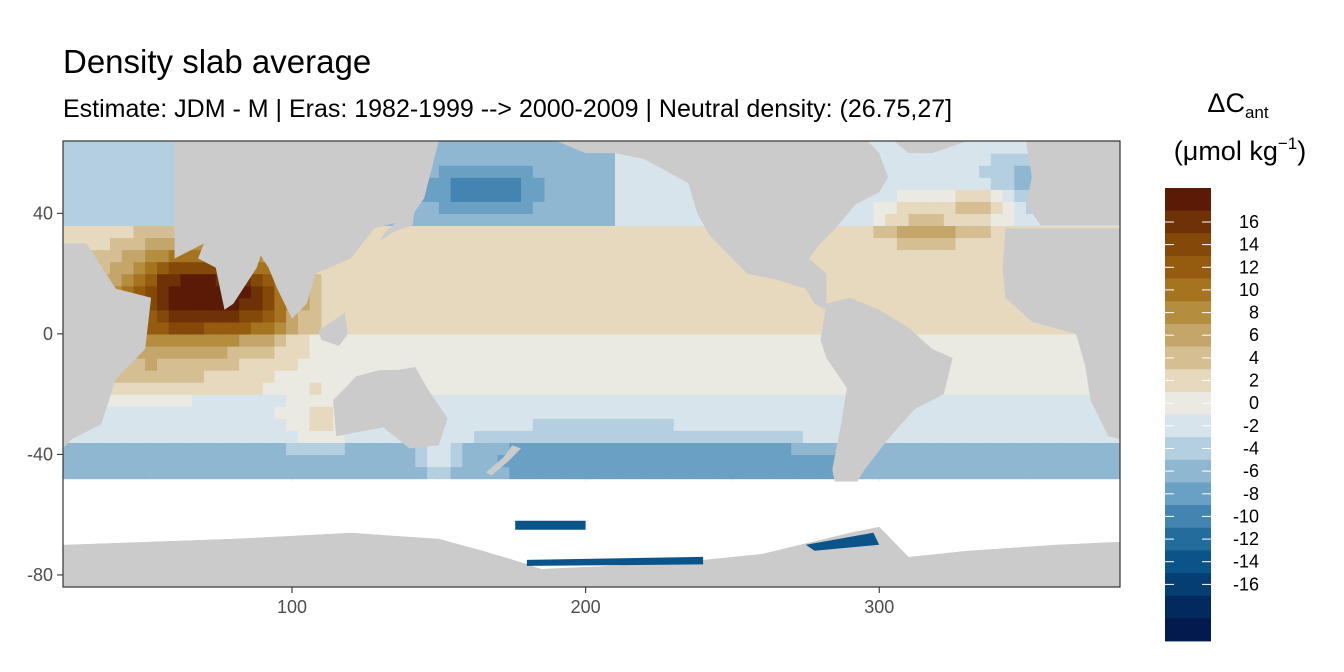 The width and height of the screenshot is (1344, 672). I want to click on land-asia, so click(306, 230).